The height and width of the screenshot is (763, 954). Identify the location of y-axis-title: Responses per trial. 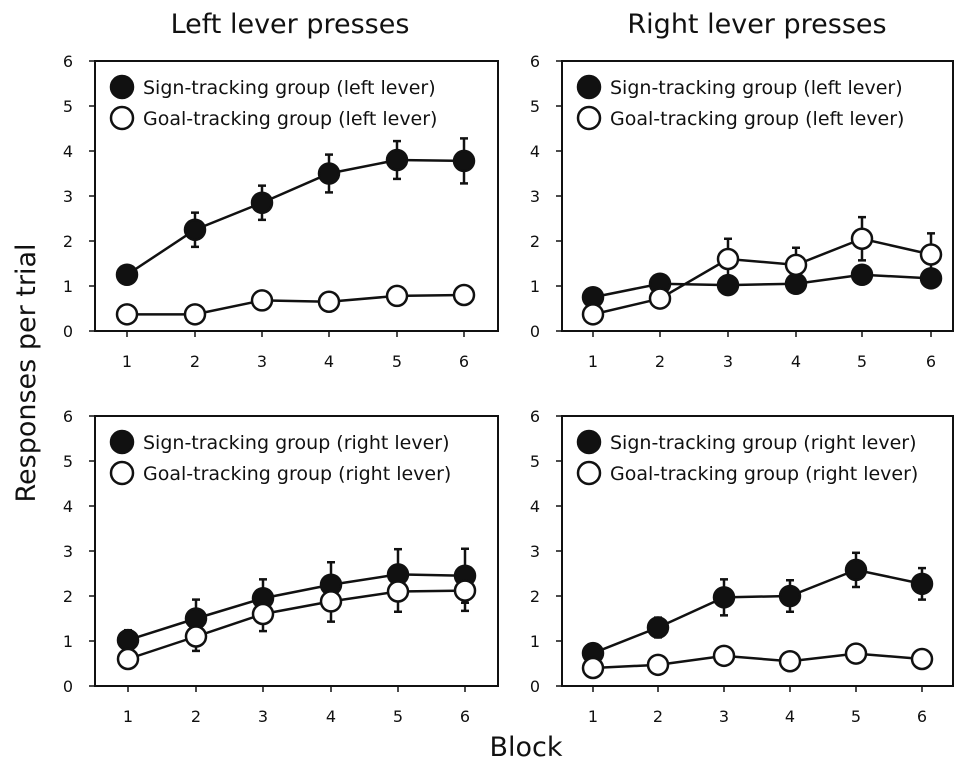
(26, 373).